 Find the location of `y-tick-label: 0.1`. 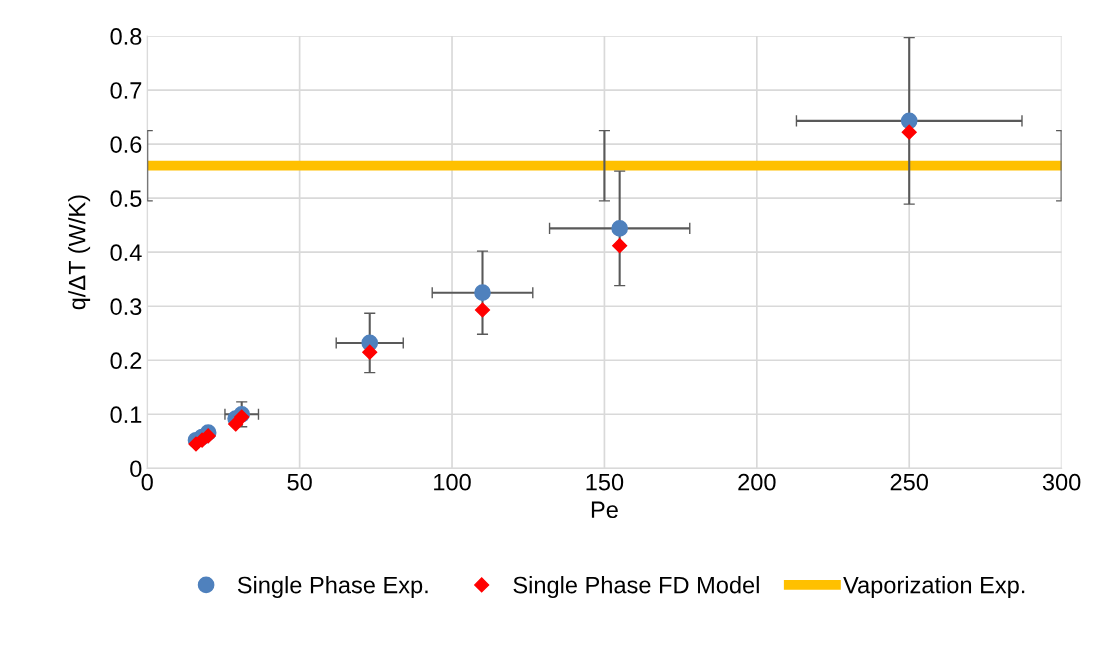

y-tick-label: 0.1 is located at coordinates (126, 415).